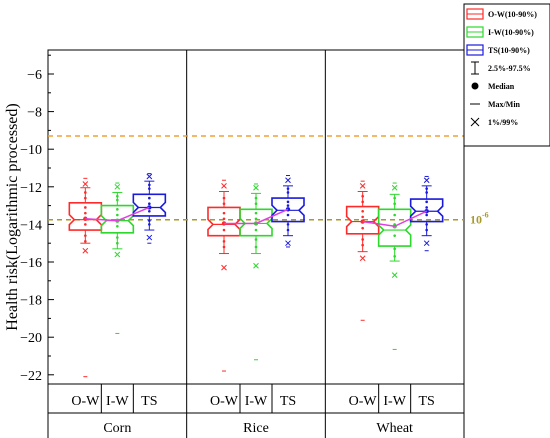  I want to click on box-wheat-ts, so click(426, 213).